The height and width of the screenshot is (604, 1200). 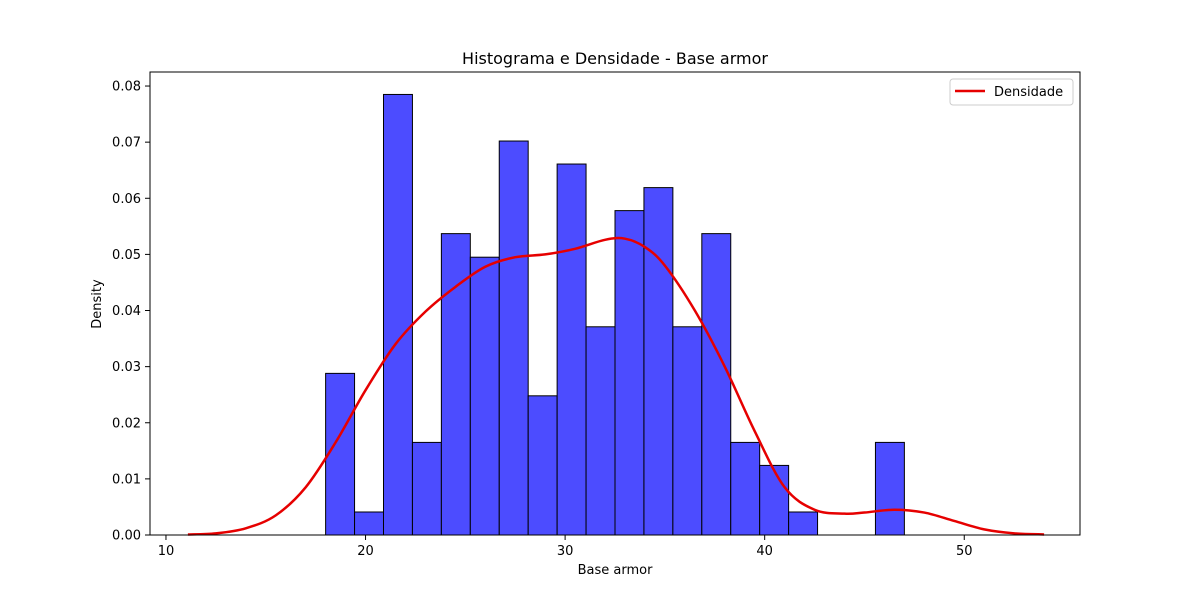 What do you see at coordinates (565, 551) in the screenshot?
I see `x-tick-label-2: 30` at bounding box center [565, 551].